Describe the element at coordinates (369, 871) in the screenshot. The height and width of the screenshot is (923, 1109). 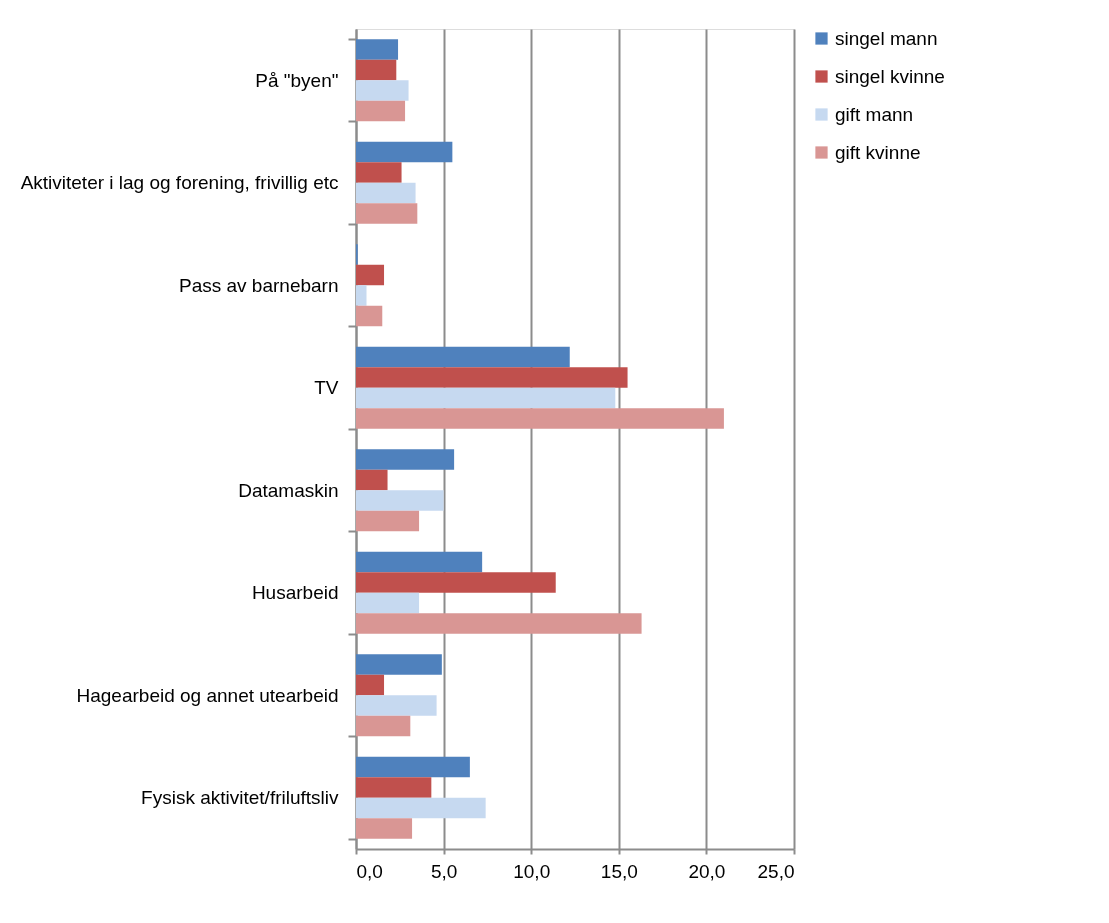
I see `x-tick-label: 0,0` at that location.